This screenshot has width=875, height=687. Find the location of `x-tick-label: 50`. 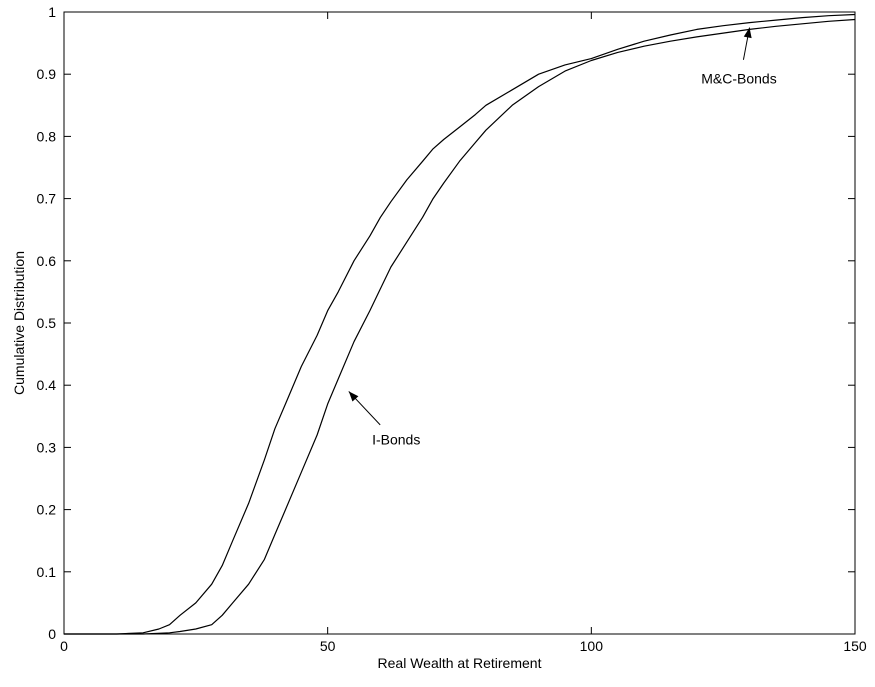

x-tick-label: 50 is located at coordinates (328, 646).